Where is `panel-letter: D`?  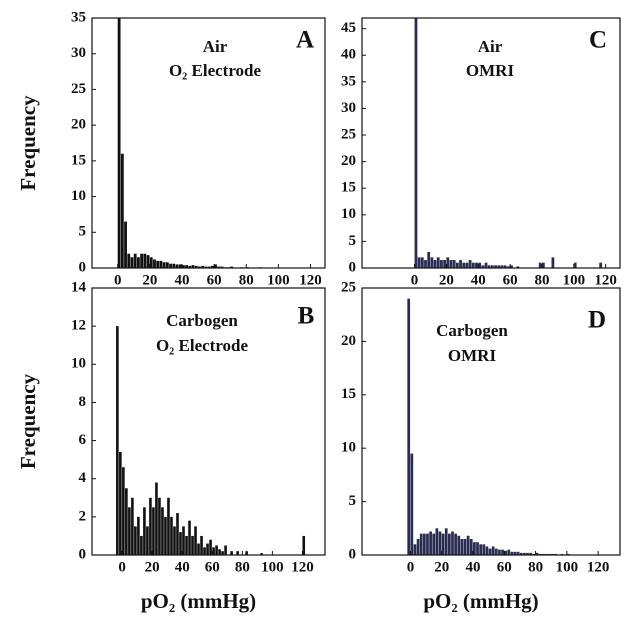 panel-letter: D is located at coordinates (597, 320).